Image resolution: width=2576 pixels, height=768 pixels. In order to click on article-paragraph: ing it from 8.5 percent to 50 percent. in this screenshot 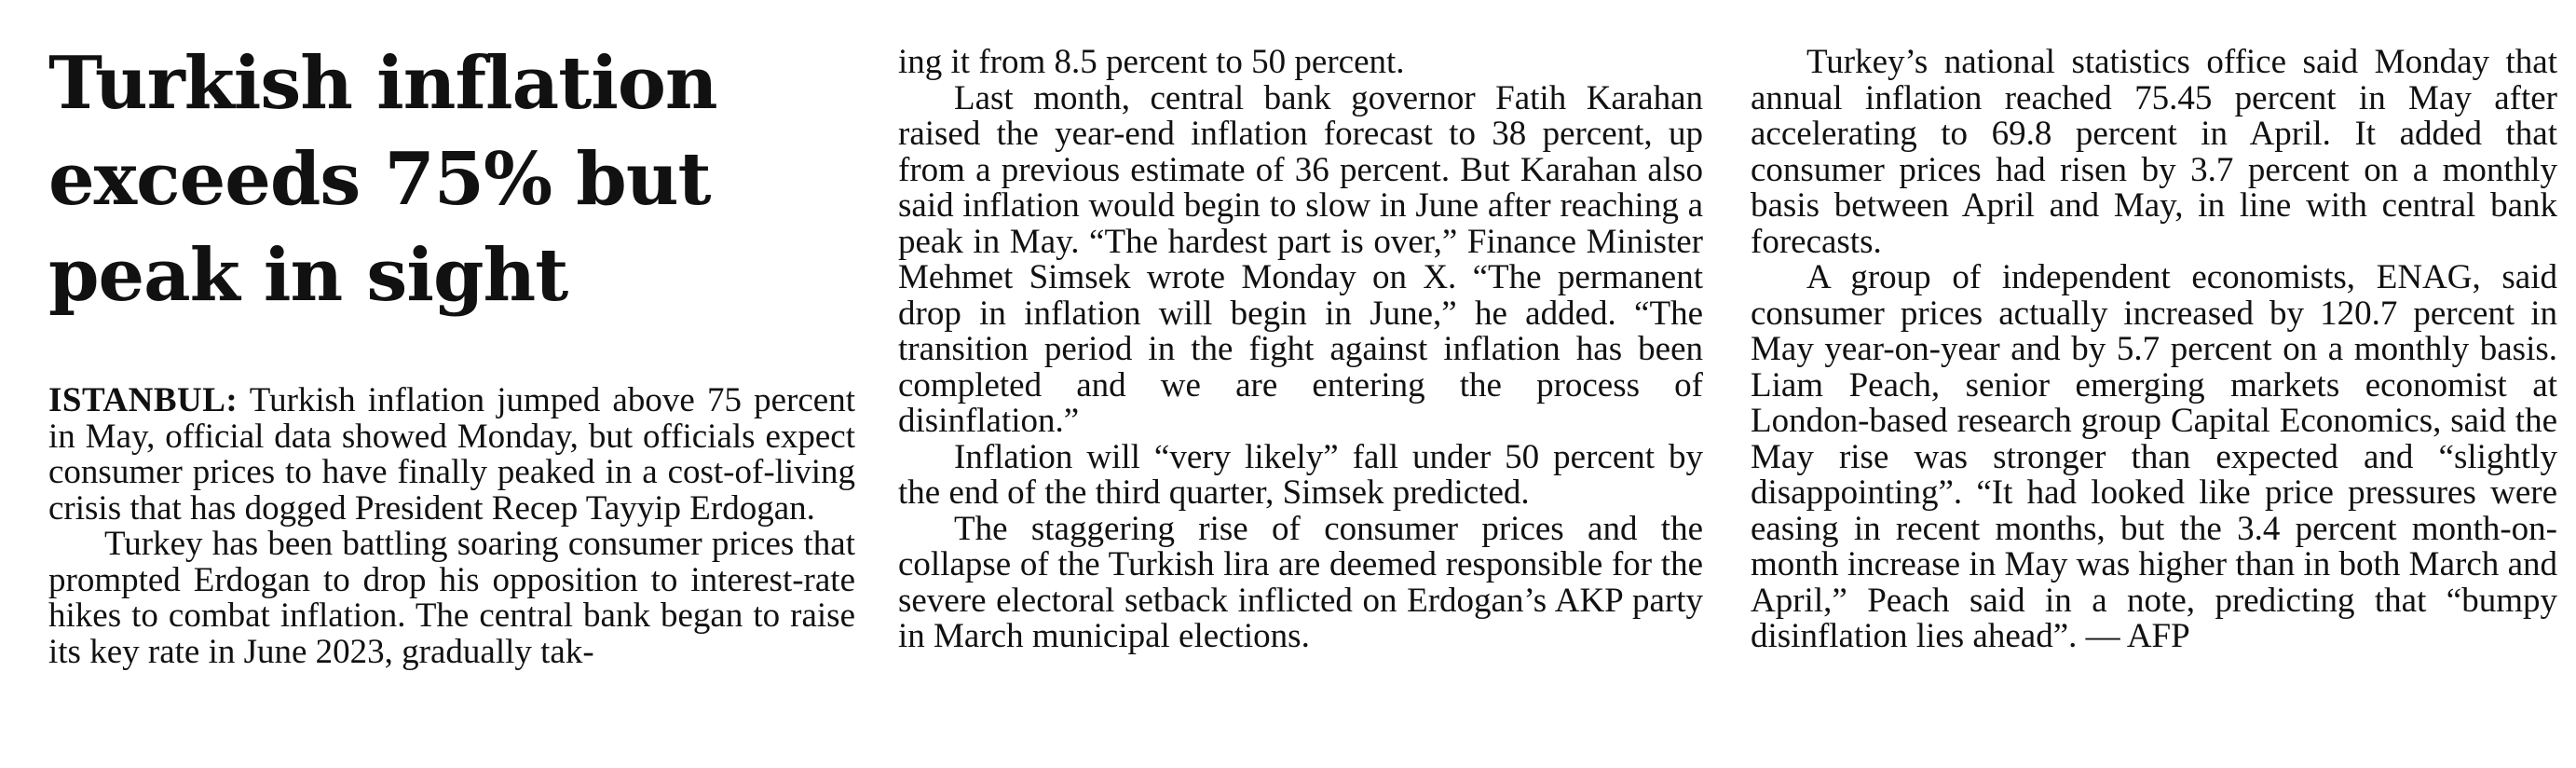, I will do `click(1151, 62)`.